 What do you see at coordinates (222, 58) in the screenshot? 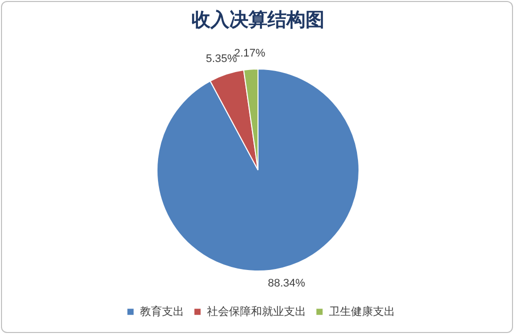
I see `data-label: 5.35%` at bounding box center [222, 58].